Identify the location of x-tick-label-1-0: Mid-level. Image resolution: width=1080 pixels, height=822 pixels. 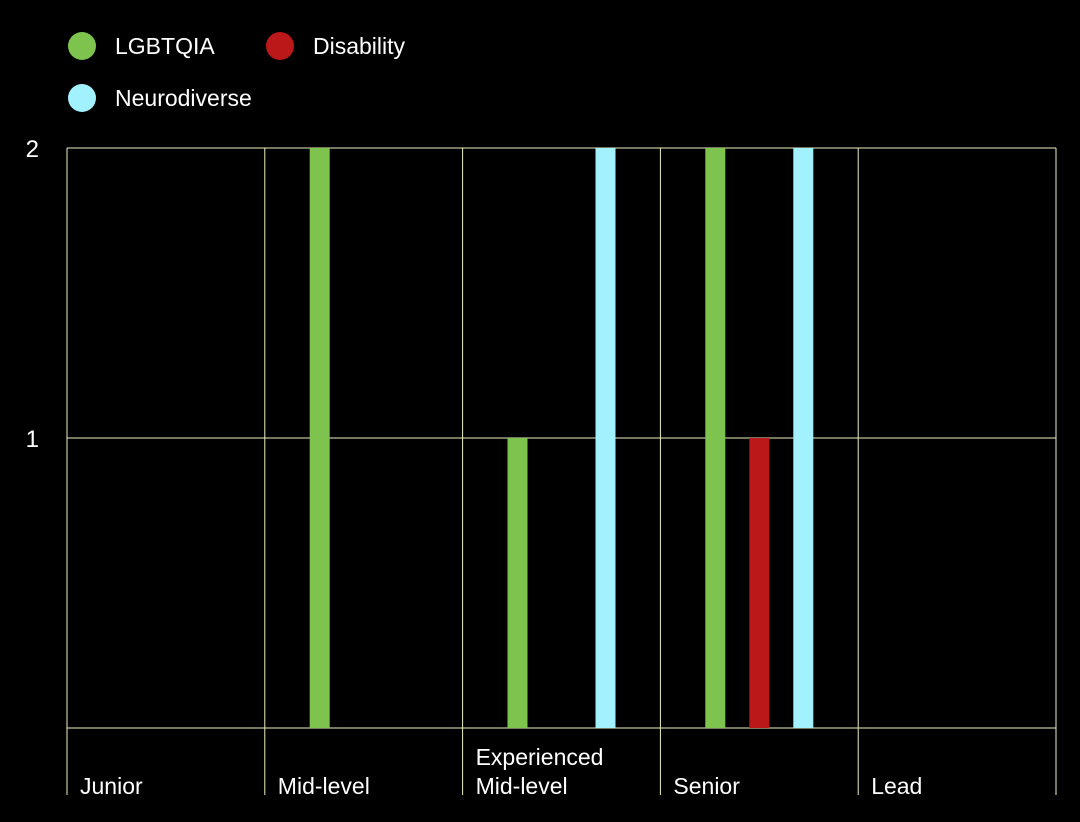
(324, 786).